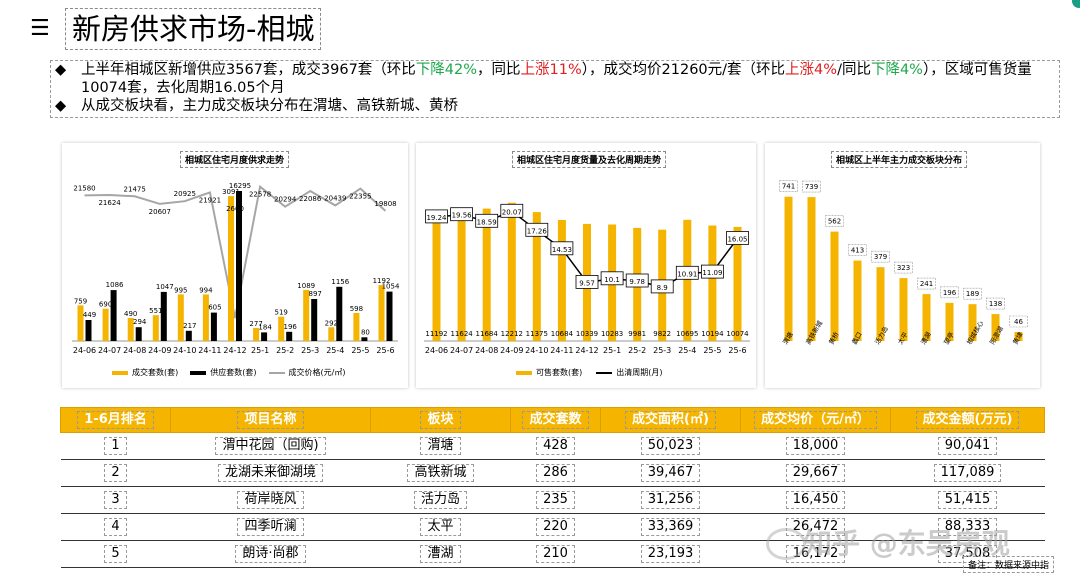 This screenshot has width=1080, height=579. I want to click on table-cell: 3, so click(115, 500).